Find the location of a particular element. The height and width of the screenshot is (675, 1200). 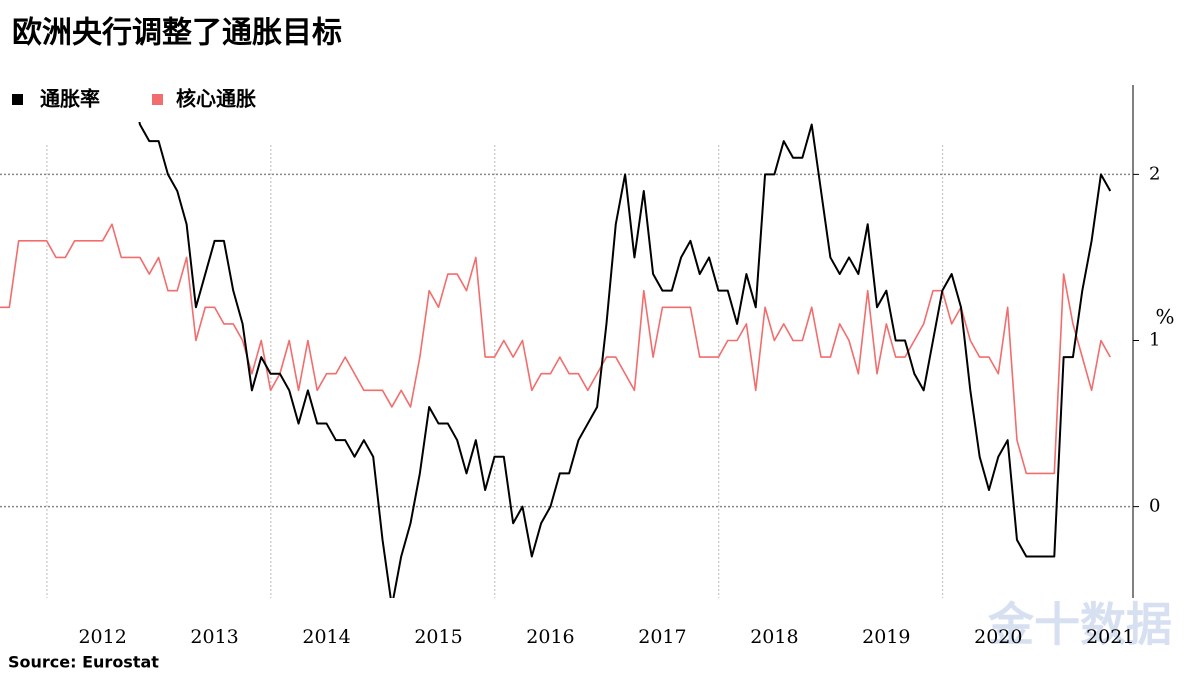

x-tick-label: 2020 is located at coordinates (998, 637).